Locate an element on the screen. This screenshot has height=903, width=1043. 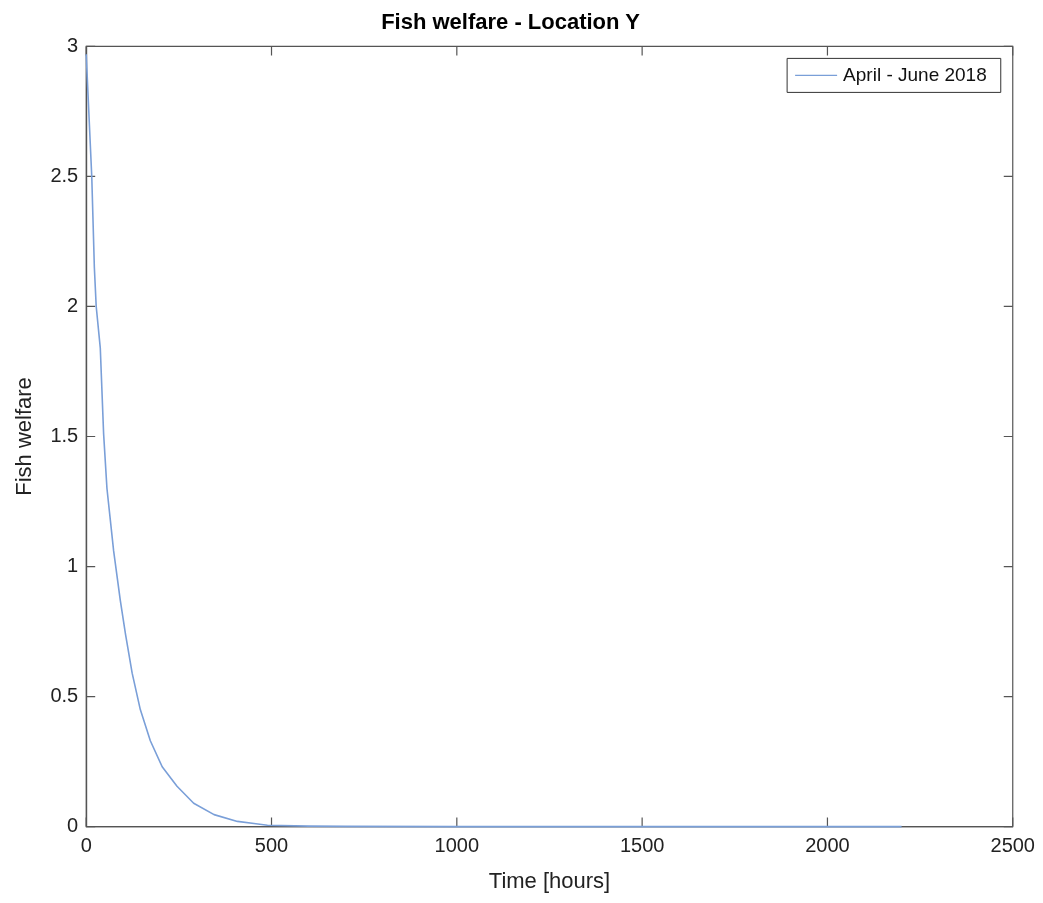
x-axis-title: Time [hours] is located at coordinates (549, 880).